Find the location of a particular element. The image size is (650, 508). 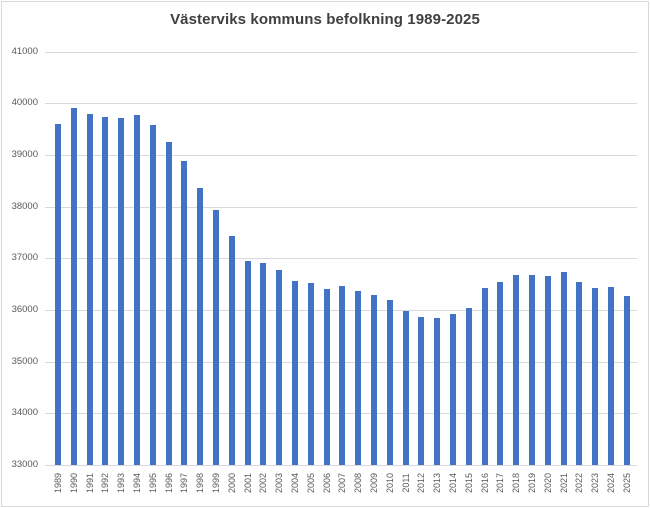

x-axis-label: 2008 is located at coordinates (358, 483).